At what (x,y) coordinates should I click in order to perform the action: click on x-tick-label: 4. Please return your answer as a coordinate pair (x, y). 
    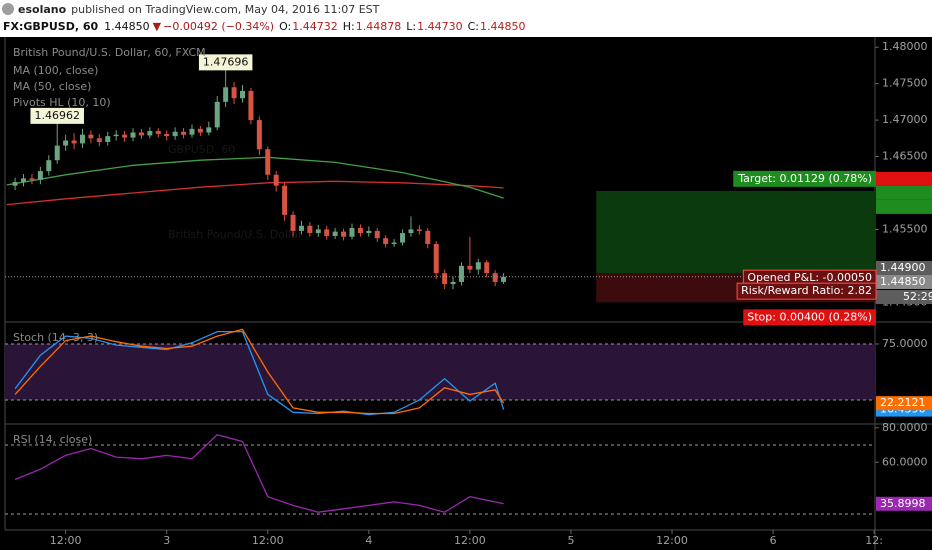
    Looking at the image, I should click on (368, 540).